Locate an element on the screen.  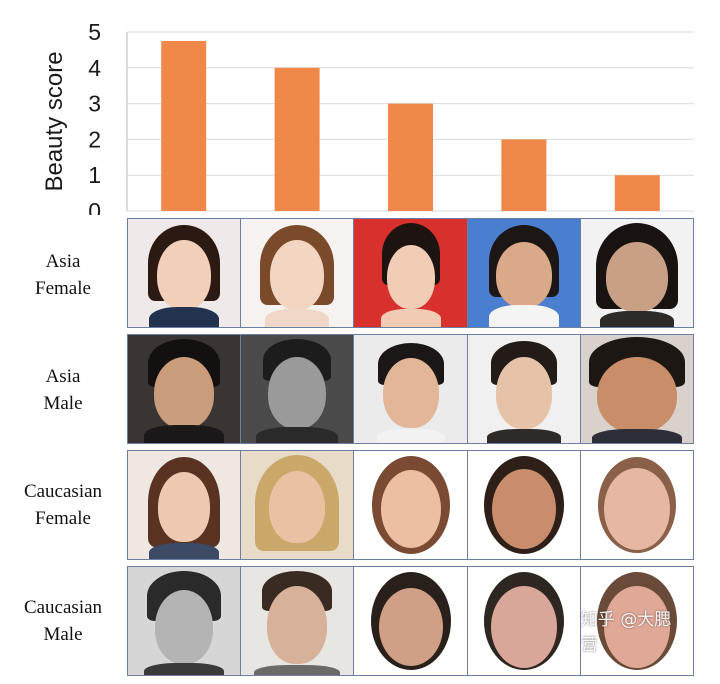
y-tick-label: 5 is located at coordinates (94, 32).